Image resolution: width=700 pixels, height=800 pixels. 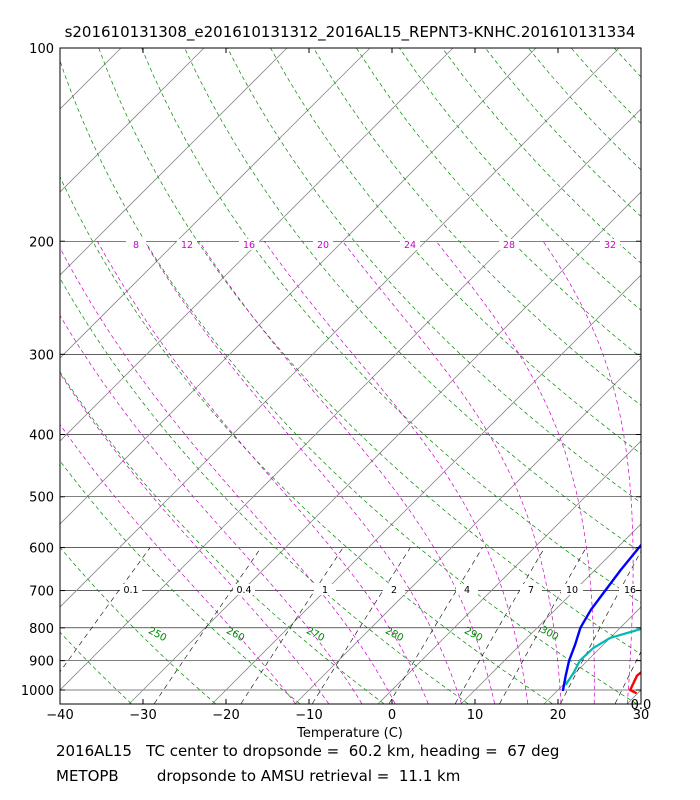 I want to click on mixing-ratio-label-200: 28, so click(x=509, y=245).